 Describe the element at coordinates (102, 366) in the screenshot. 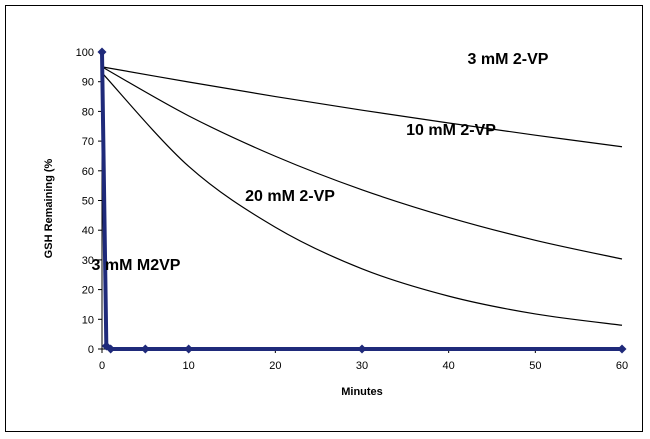

I see `x-tick-label: 0` at that location.